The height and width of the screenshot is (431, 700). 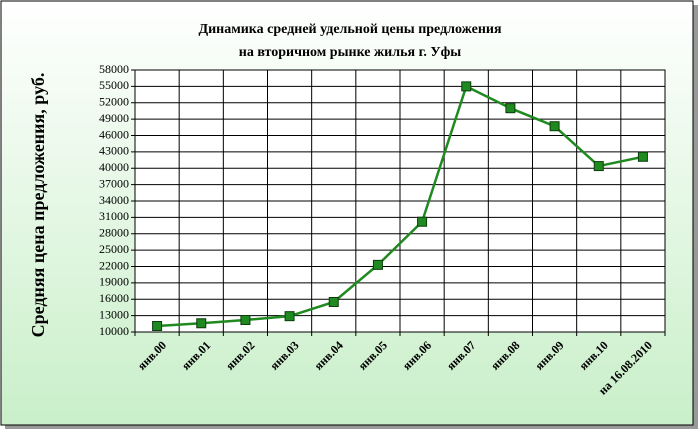 What do you see at coordinates (114, 69) in the screenshot?
I see `y-tick-label: 58000` at bounding box center [114, 69].